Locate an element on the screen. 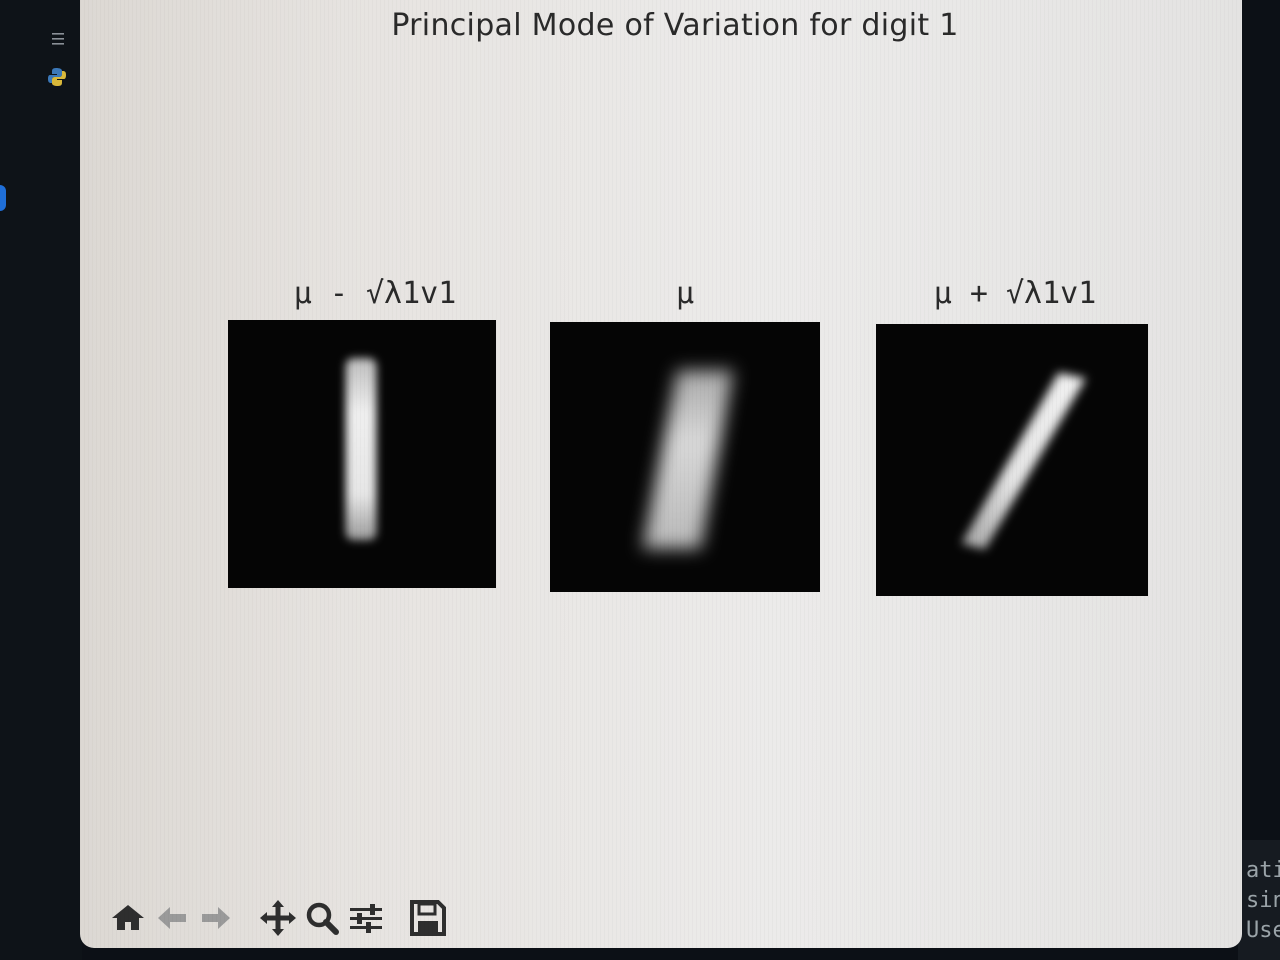  zoom-button is located at coordinates (322, 918).